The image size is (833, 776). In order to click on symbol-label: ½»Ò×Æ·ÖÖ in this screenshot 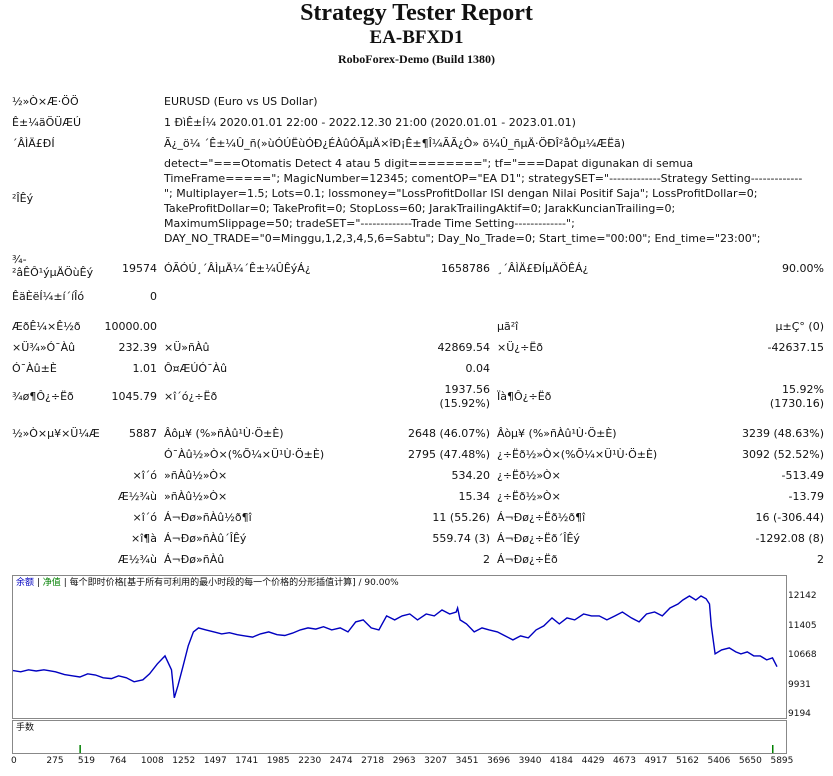, I will do `click(45, 101)`.